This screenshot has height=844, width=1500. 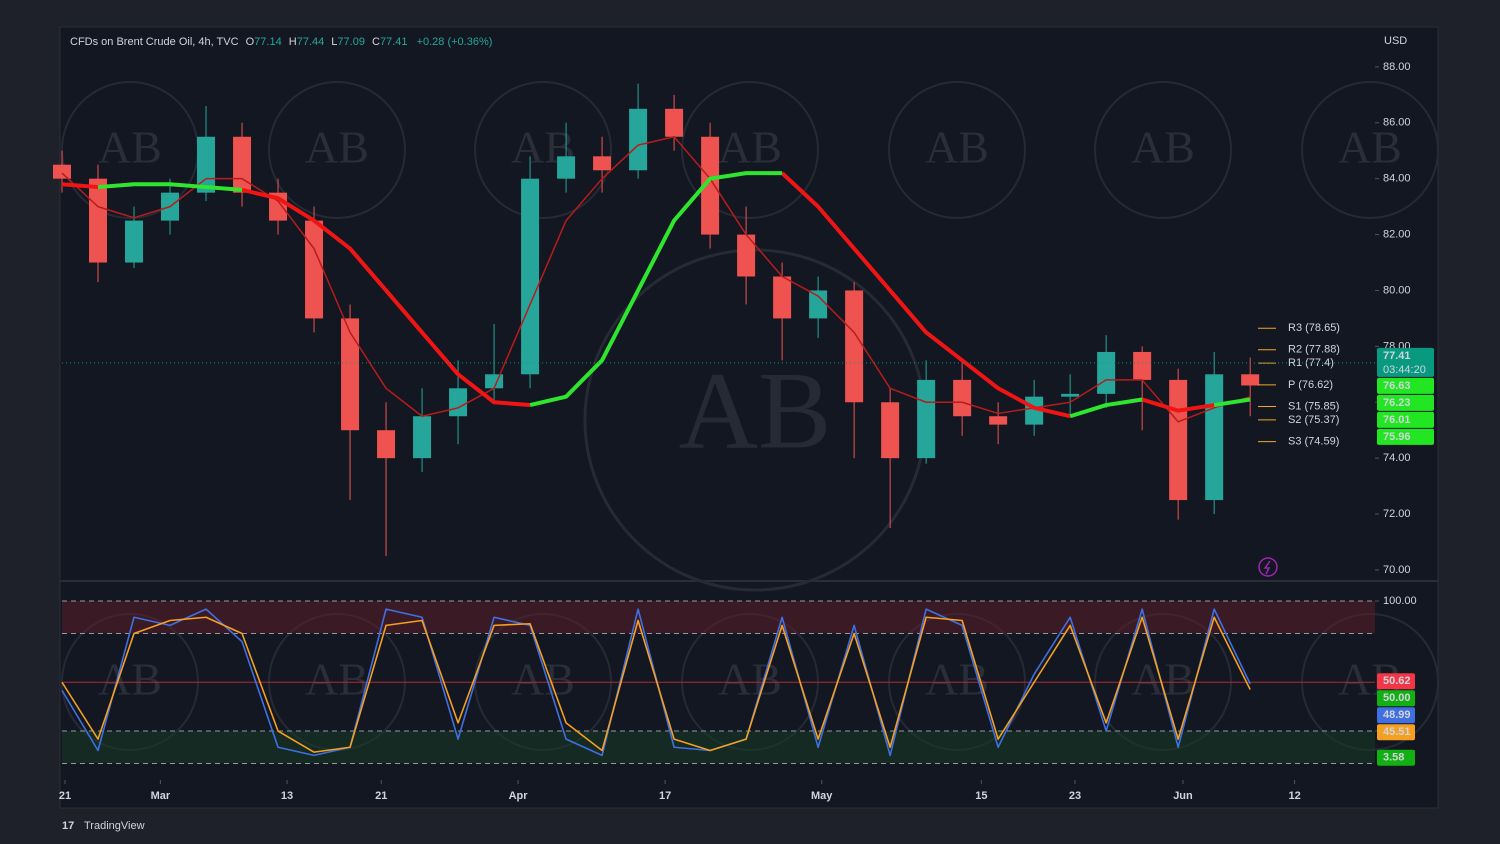 What do you see at coordinates (311, 42) in the screenshot?
I see `ohlc-value: 77.44` at bounding box center [311, 42].